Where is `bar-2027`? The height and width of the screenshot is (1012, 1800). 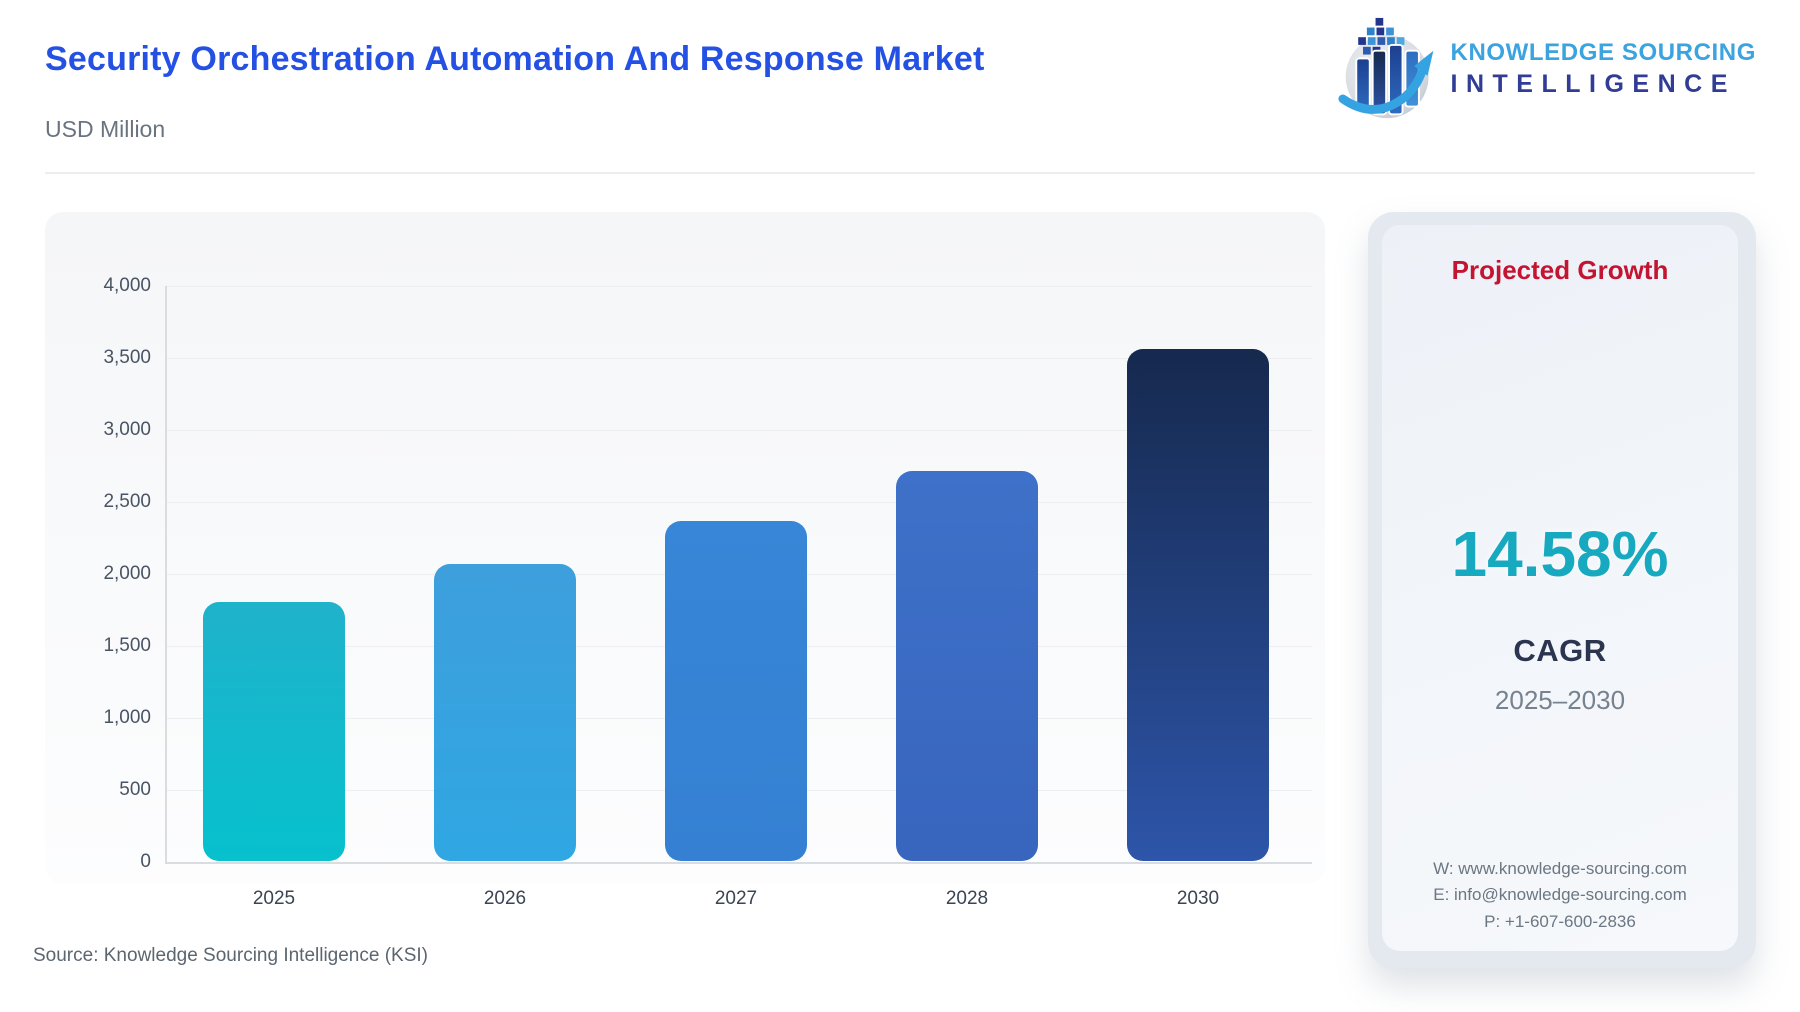
bar-2027 is located at coordinates (736, 691).